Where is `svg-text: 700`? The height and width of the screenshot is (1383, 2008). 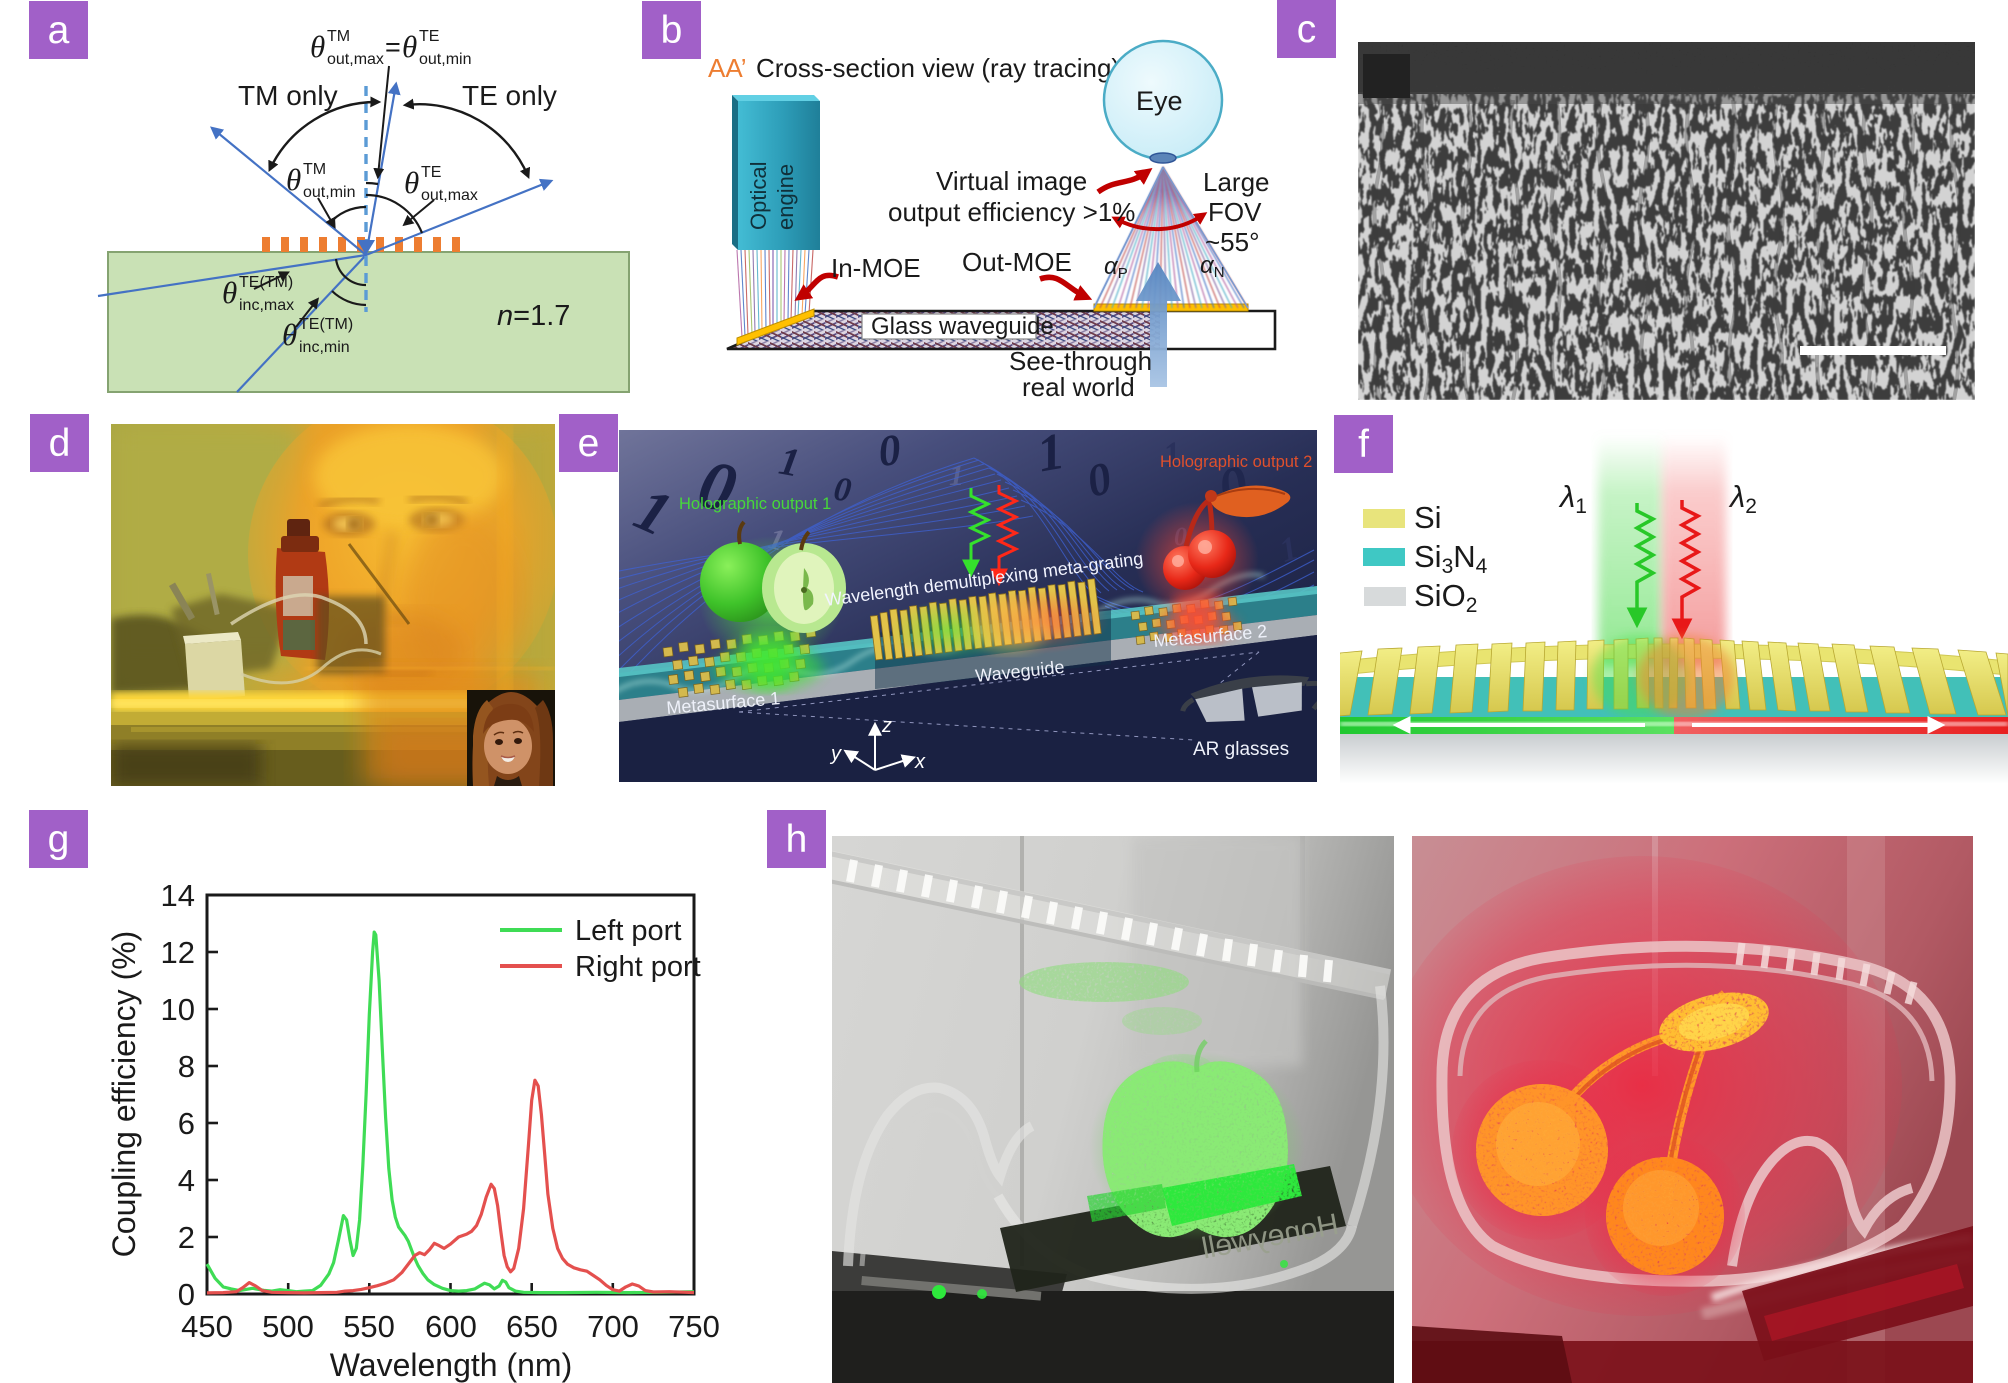
svg-text: 700 is located at coordinates (613, 1326).